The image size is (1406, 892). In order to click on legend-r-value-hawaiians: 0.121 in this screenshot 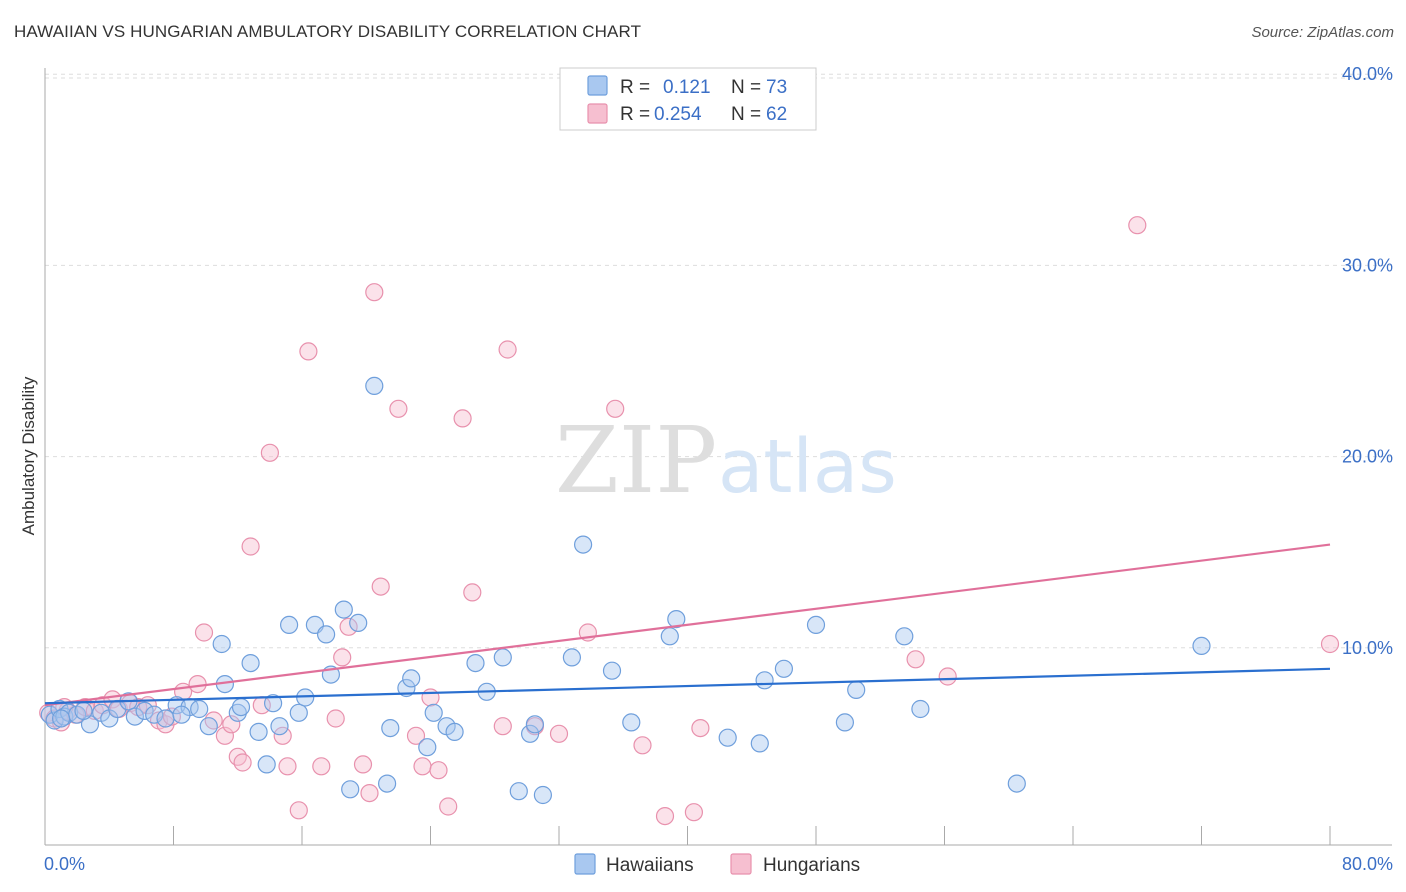, I will do `click(687, 87)`.